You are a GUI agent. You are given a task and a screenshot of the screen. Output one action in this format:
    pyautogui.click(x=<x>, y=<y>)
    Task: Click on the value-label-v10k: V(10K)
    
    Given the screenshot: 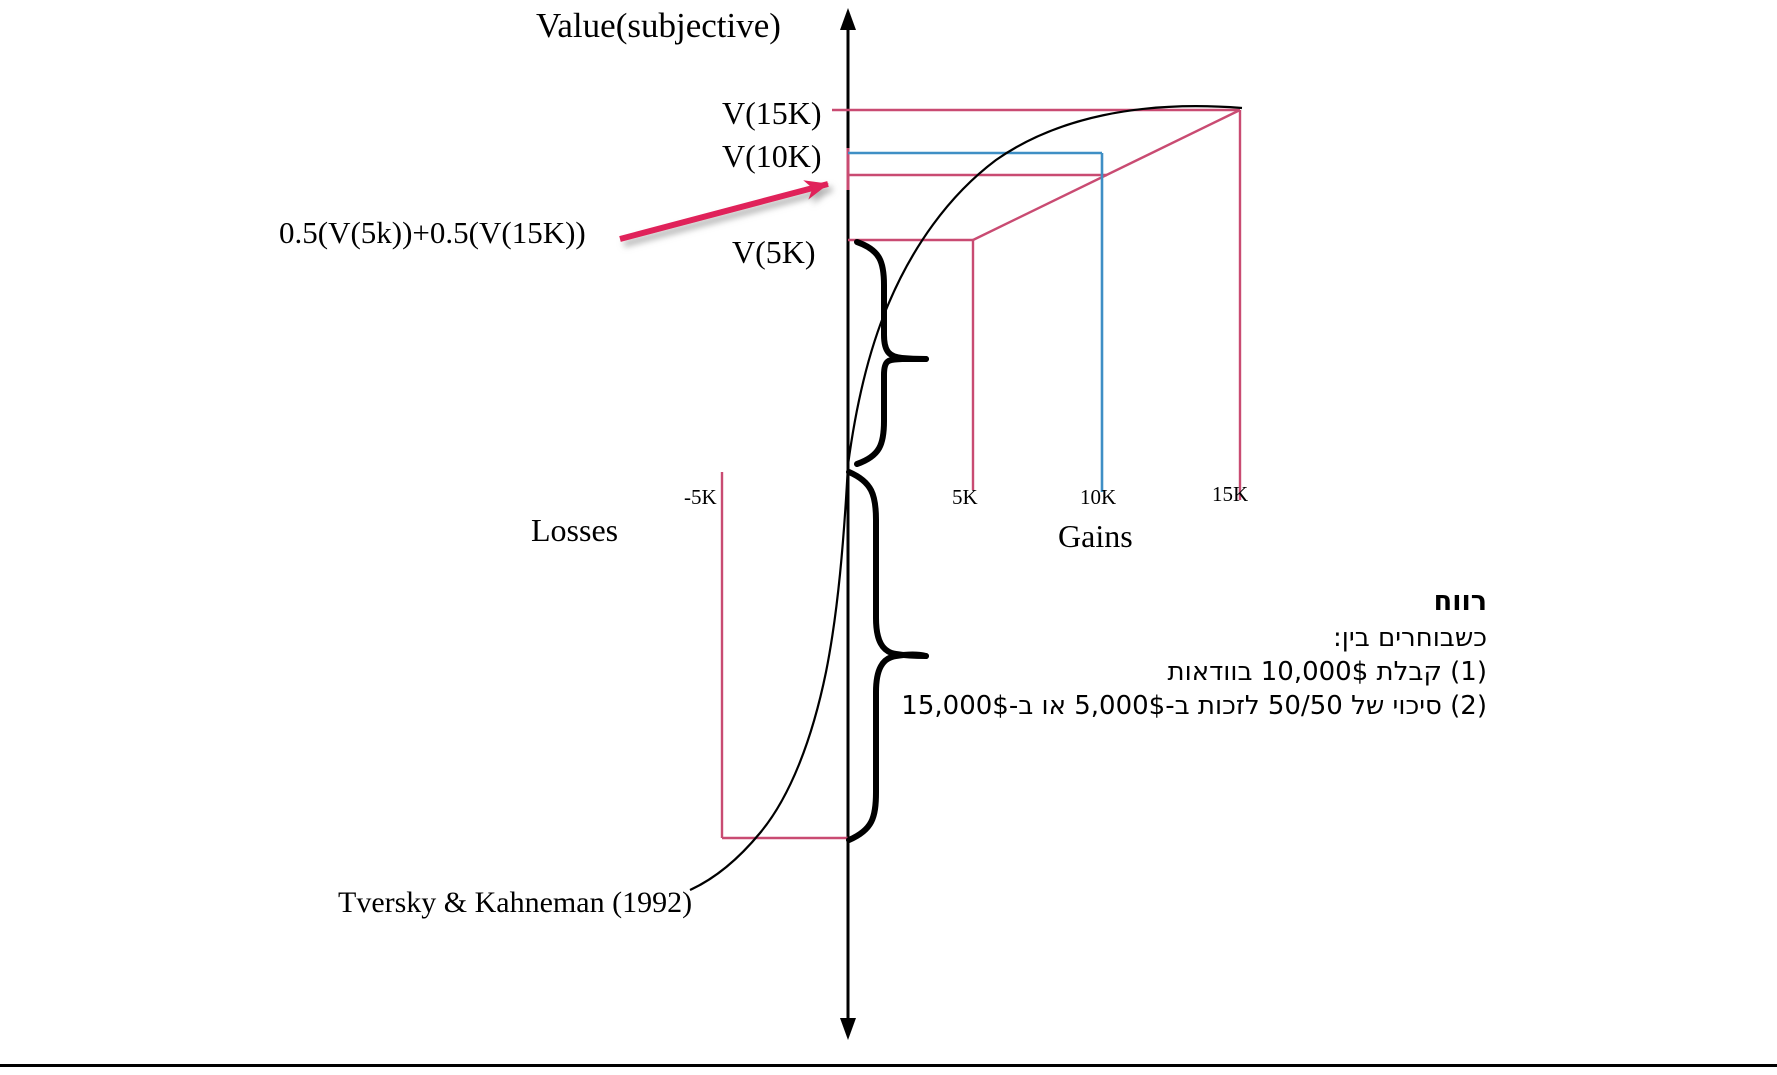 What is the action you would take?
    pyautogui.click(x=772, y=156)
    